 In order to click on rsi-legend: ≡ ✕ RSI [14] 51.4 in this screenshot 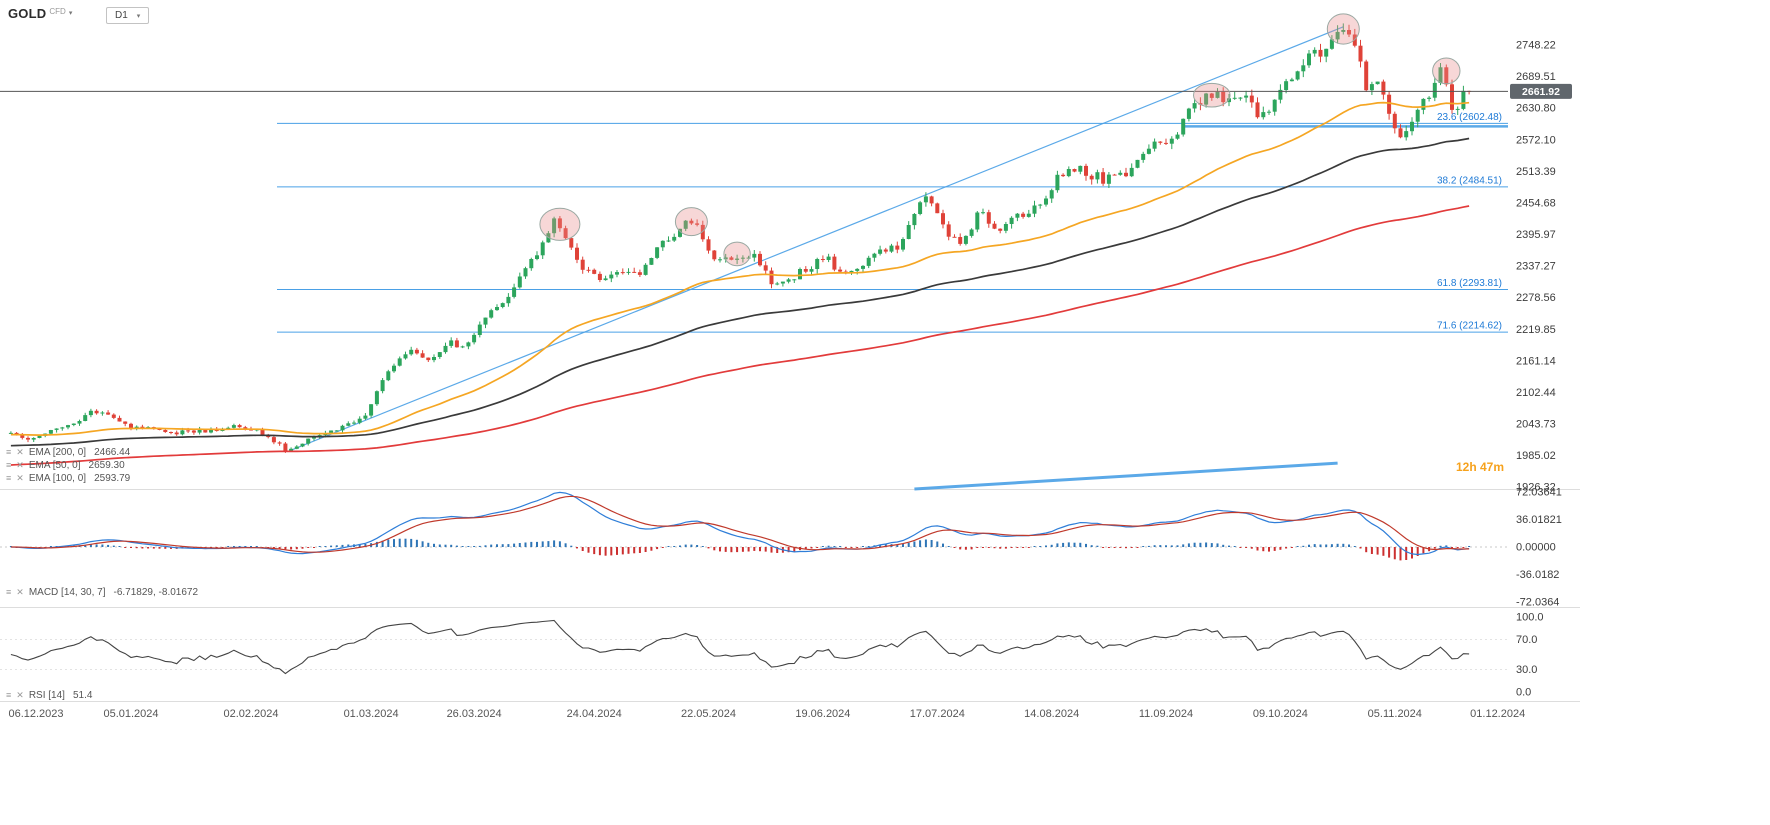, I will do `click(49, 695)`.